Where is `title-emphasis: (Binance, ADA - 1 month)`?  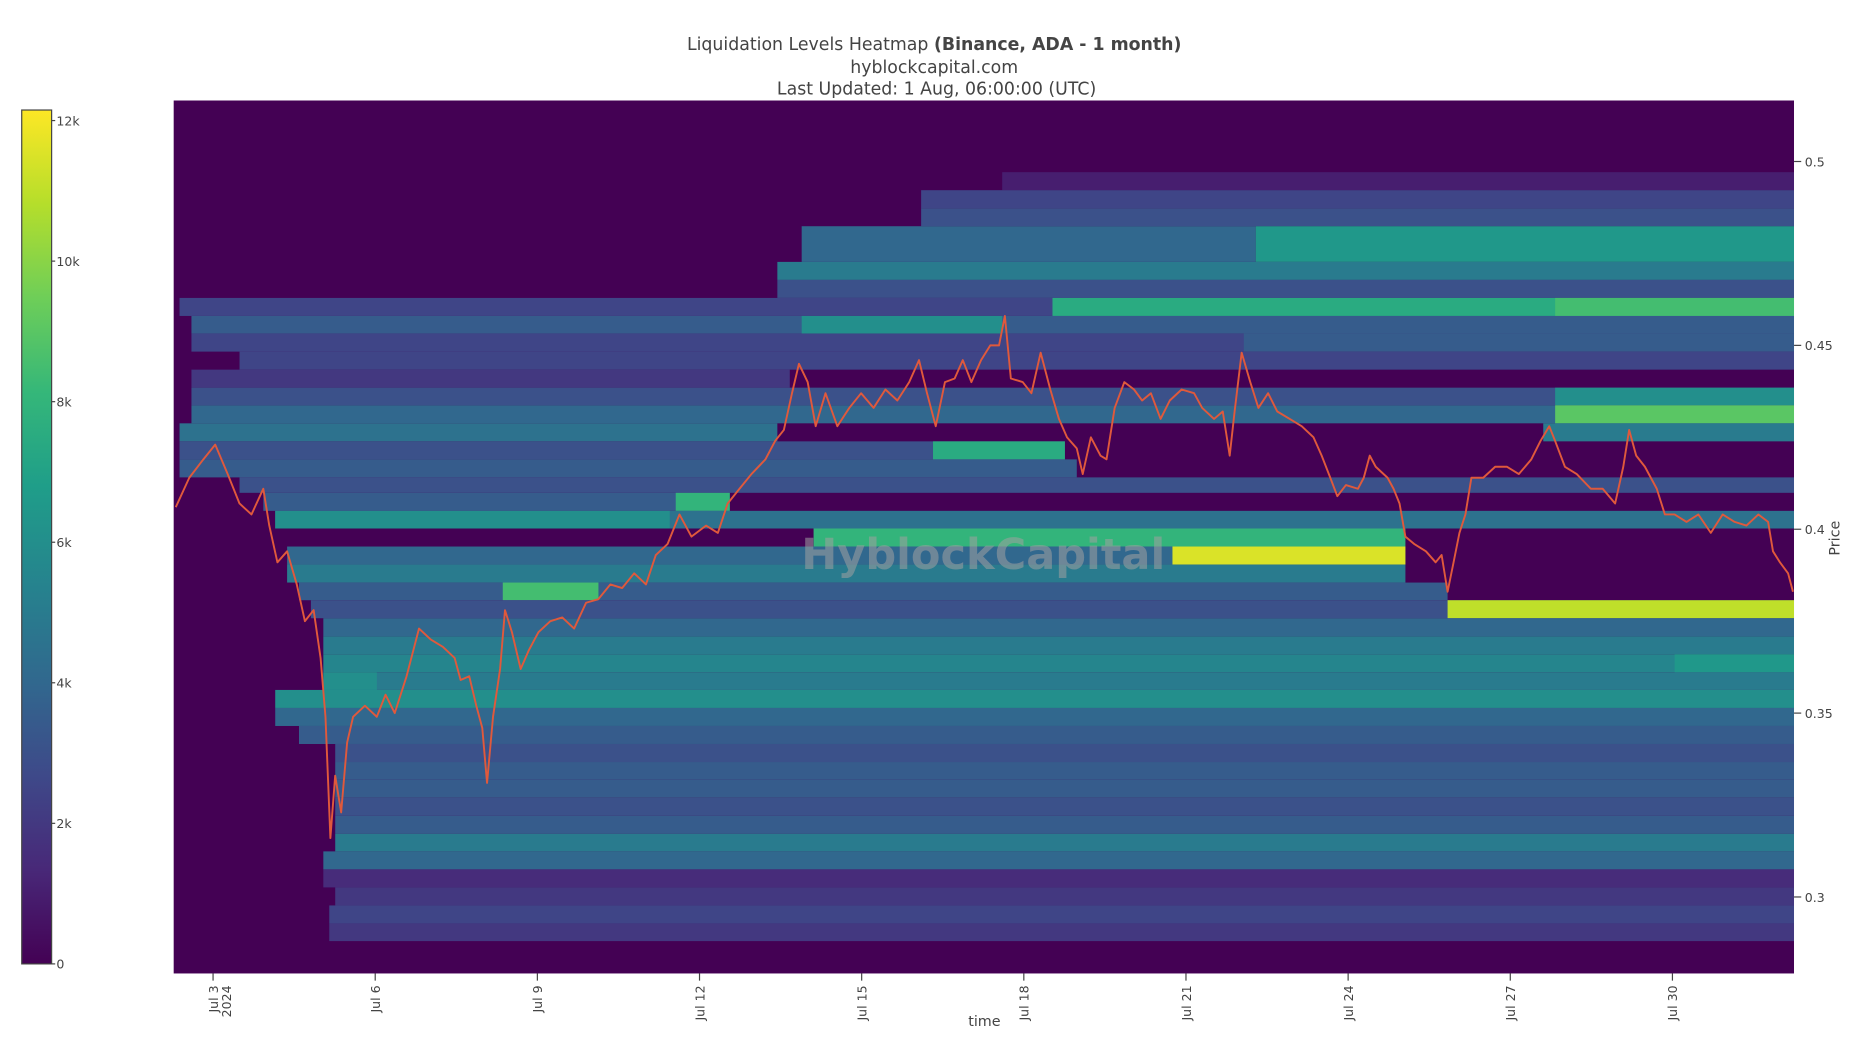
title-emphasis: (Binance, ADA - 1 month) is located at coordinates (1057, 45).